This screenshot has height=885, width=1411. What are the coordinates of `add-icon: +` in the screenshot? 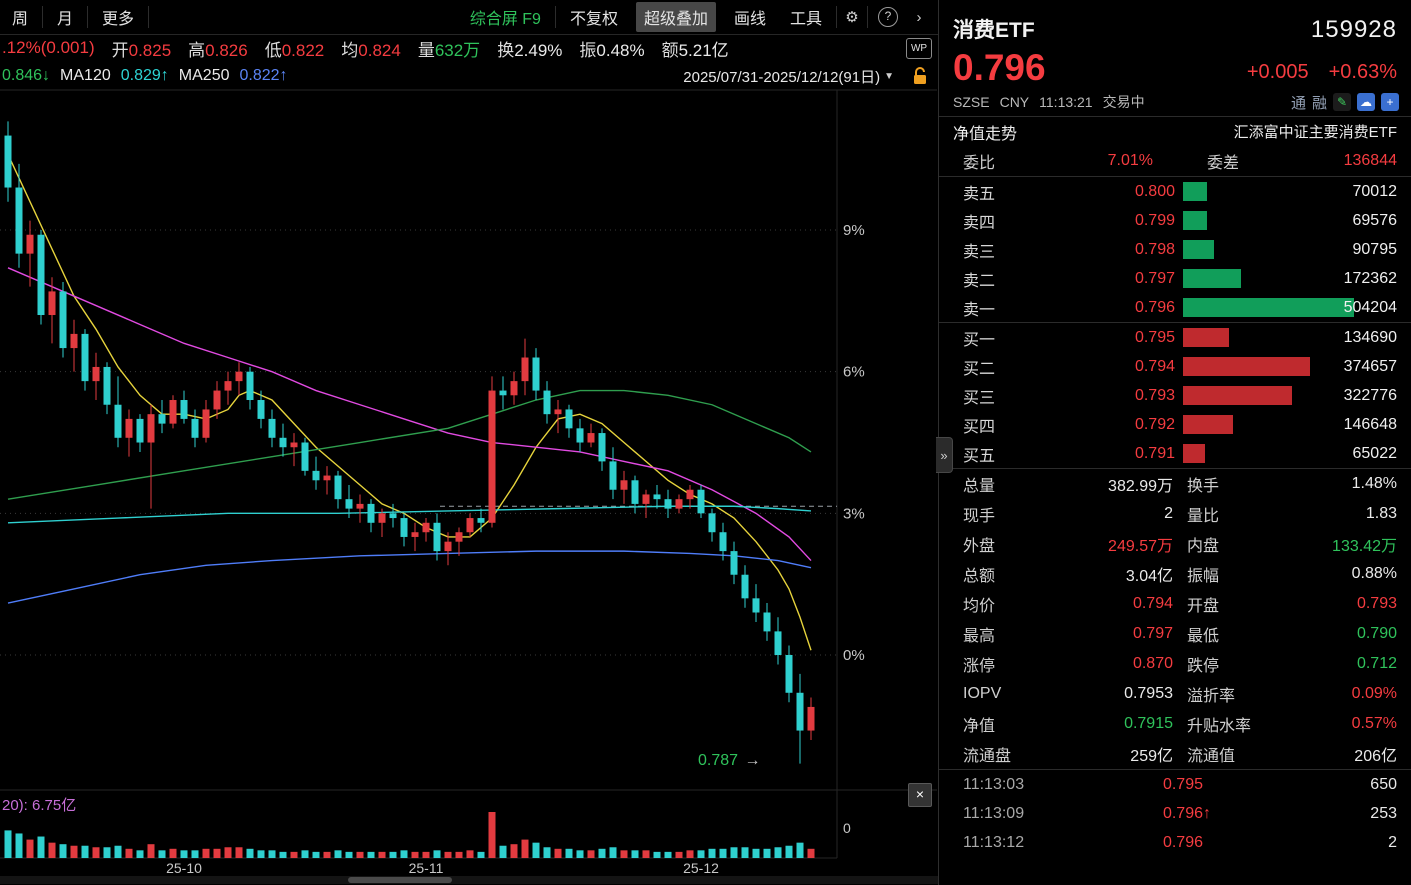 It's located at (1390, 102).